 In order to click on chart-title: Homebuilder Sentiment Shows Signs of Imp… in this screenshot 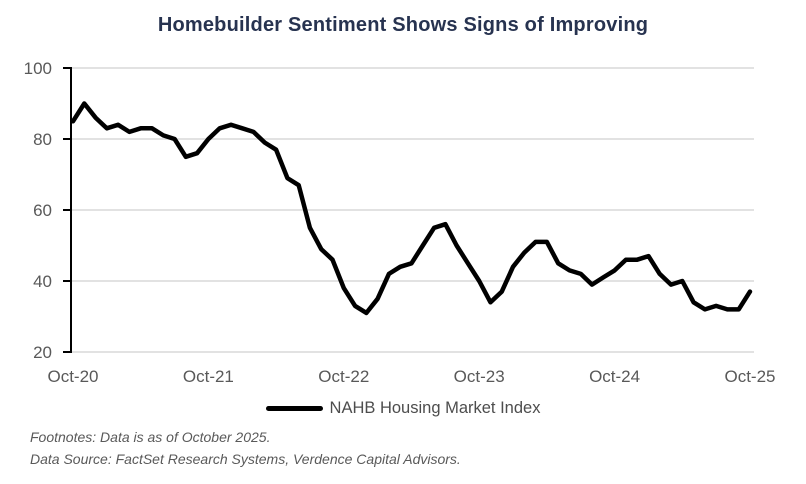, I will do `click(403, 25)`.